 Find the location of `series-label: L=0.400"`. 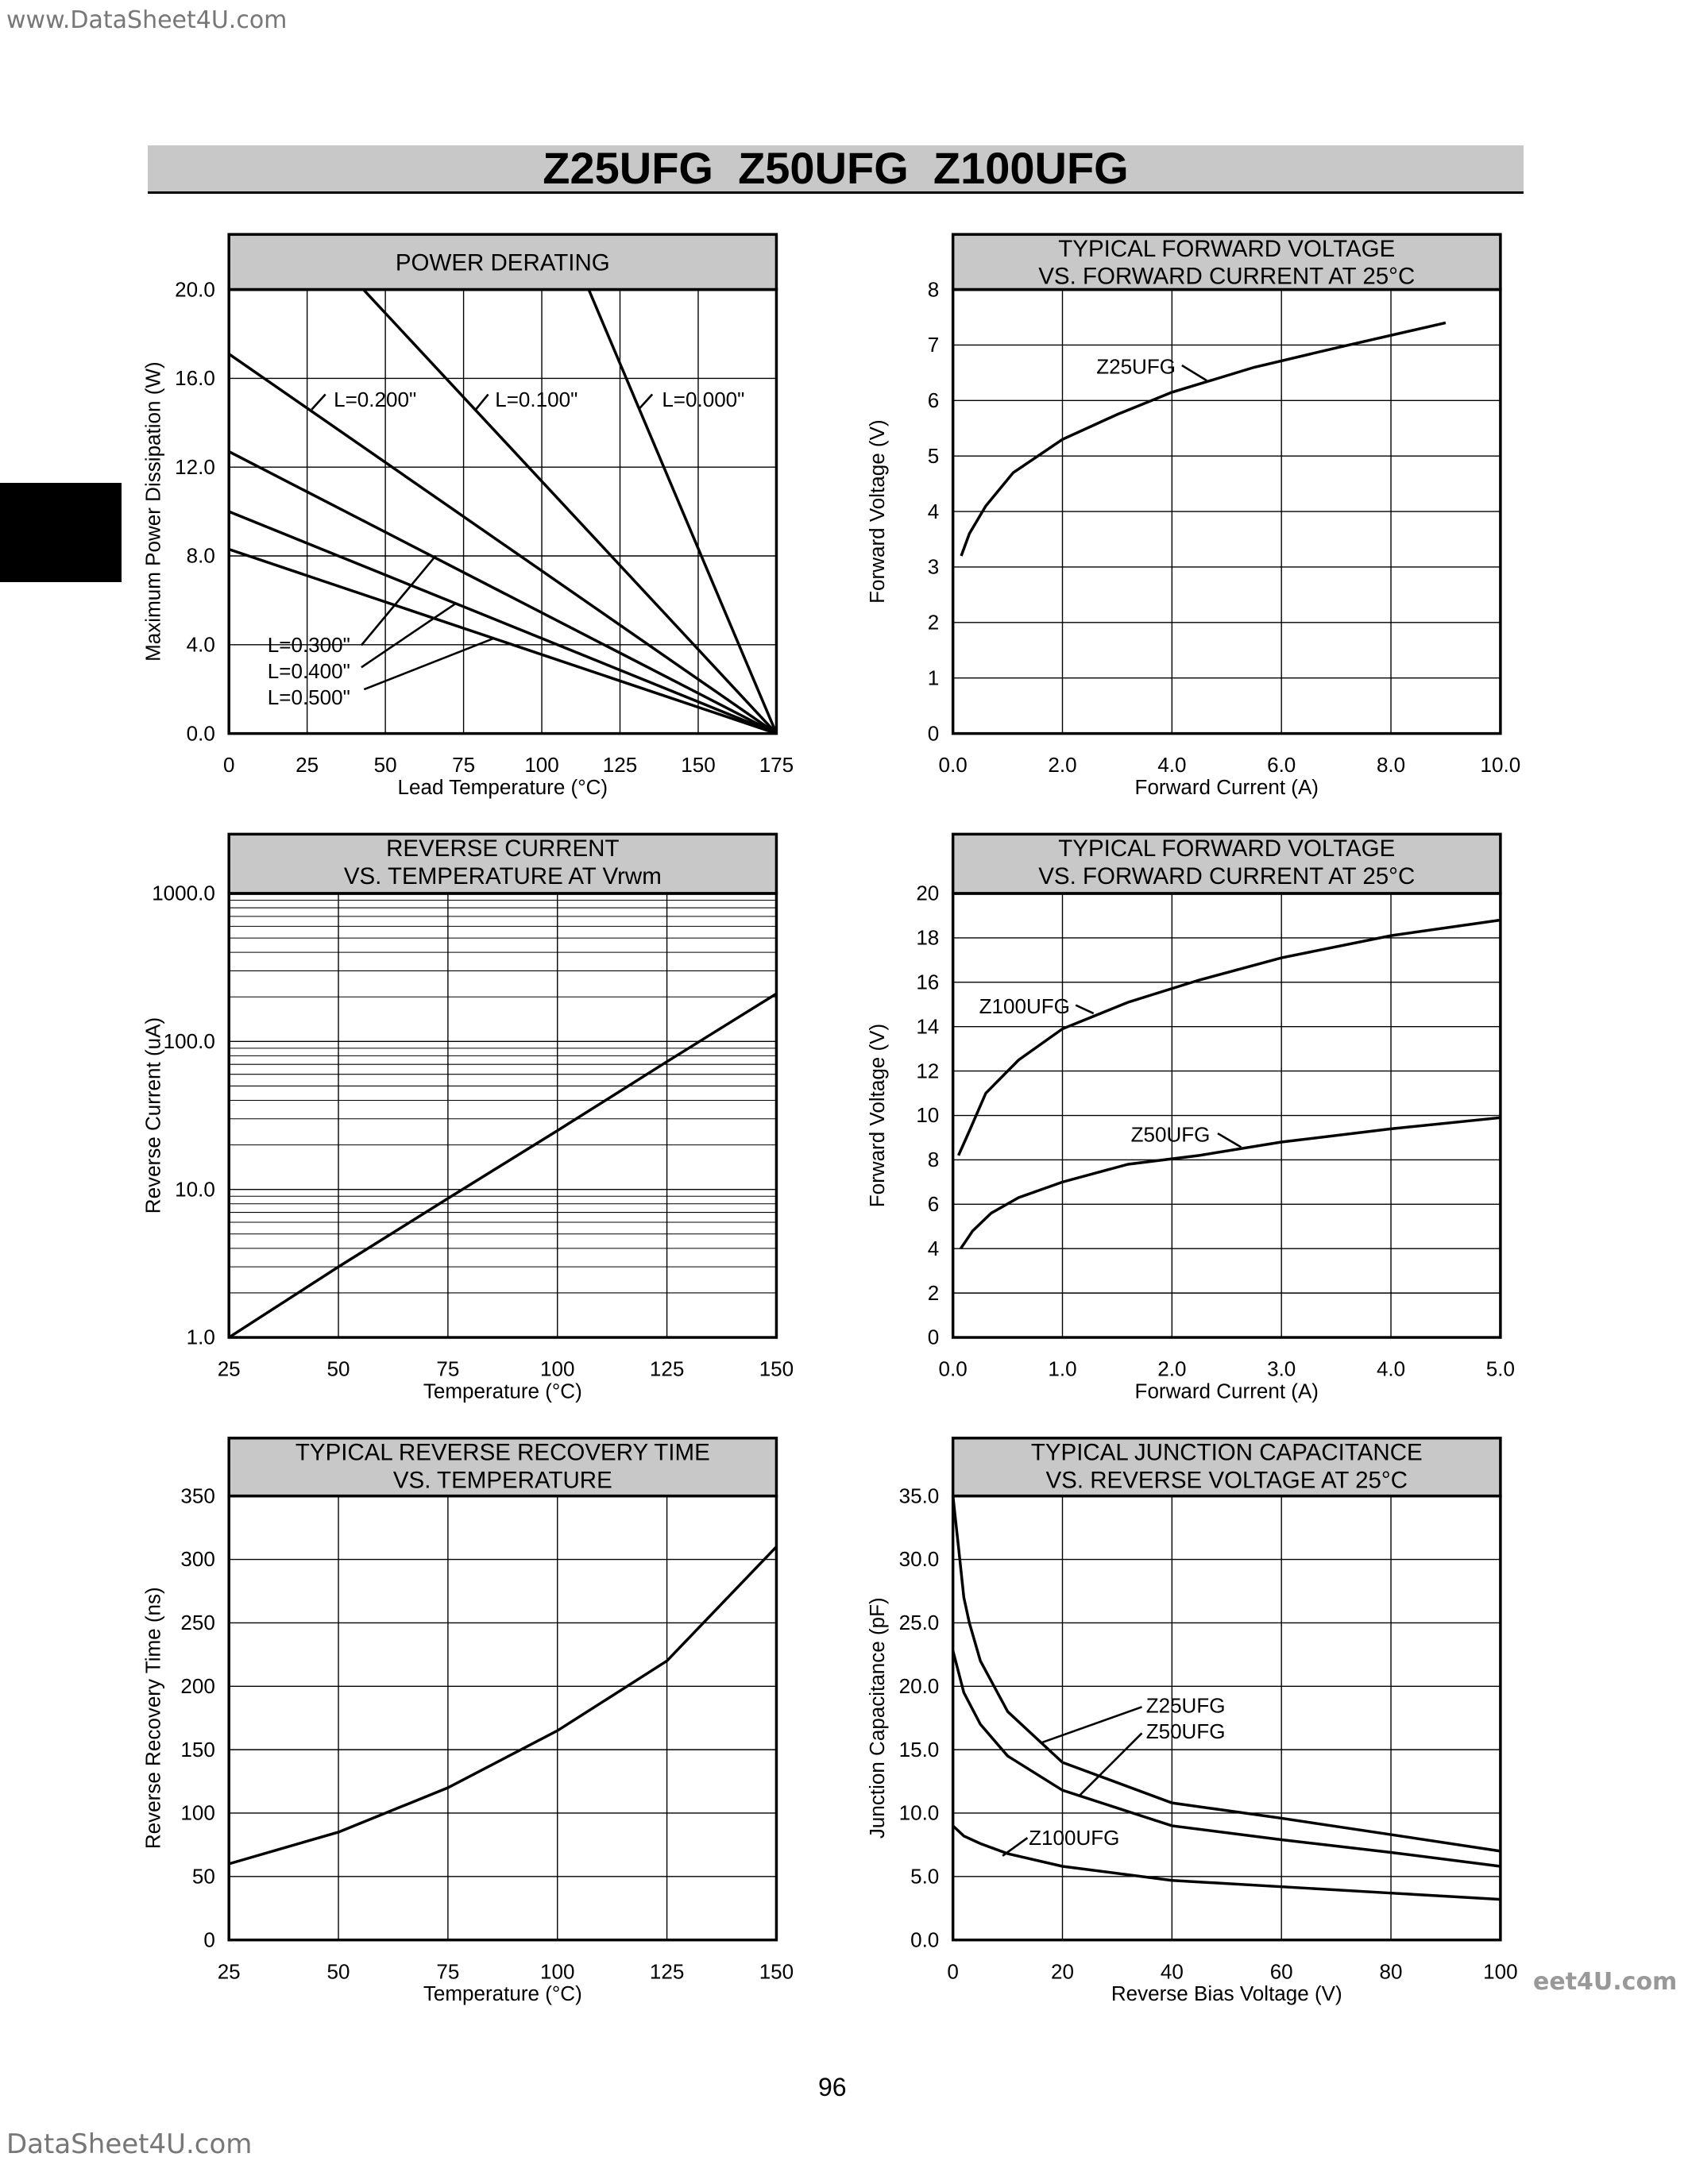

series-label: L=0.400" is located at coordinates (309, 671).